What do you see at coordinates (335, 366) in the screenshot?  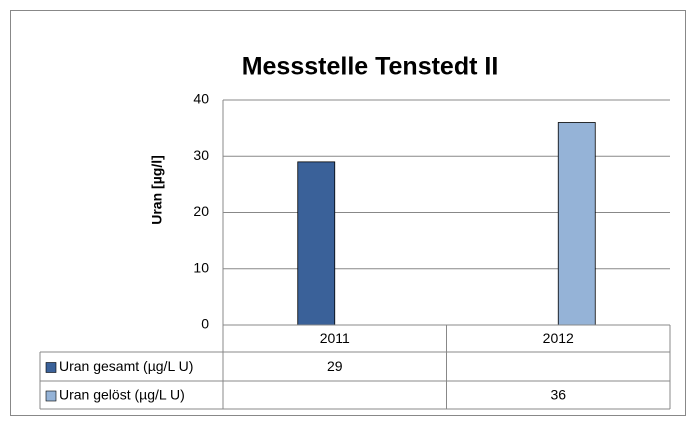 I see `table-value: 29` at bounding box center [335, 366].